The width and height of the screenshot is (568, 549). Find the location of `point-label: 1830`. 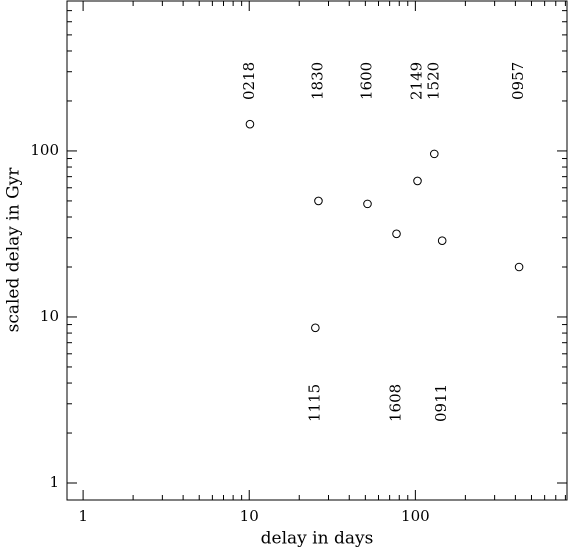

point-label: 1830 is located at coordinates (317, 81).